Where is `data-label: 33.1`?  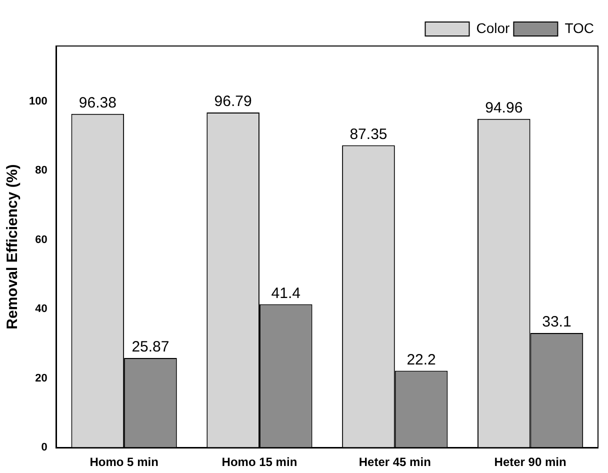
data-label: 33.1 is located at coordinates (557, 322).